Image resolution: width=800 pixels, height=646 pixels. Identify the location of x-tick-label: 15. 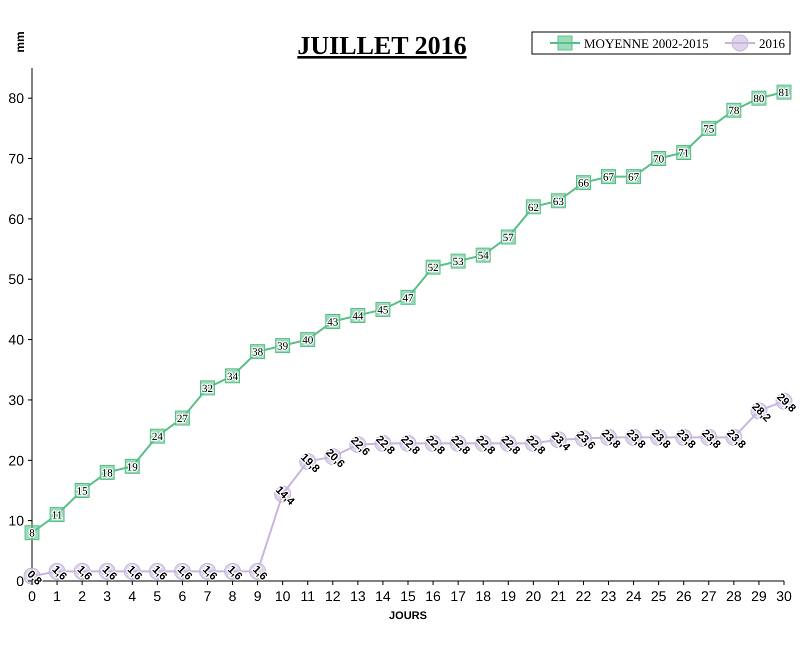
(408, 596).